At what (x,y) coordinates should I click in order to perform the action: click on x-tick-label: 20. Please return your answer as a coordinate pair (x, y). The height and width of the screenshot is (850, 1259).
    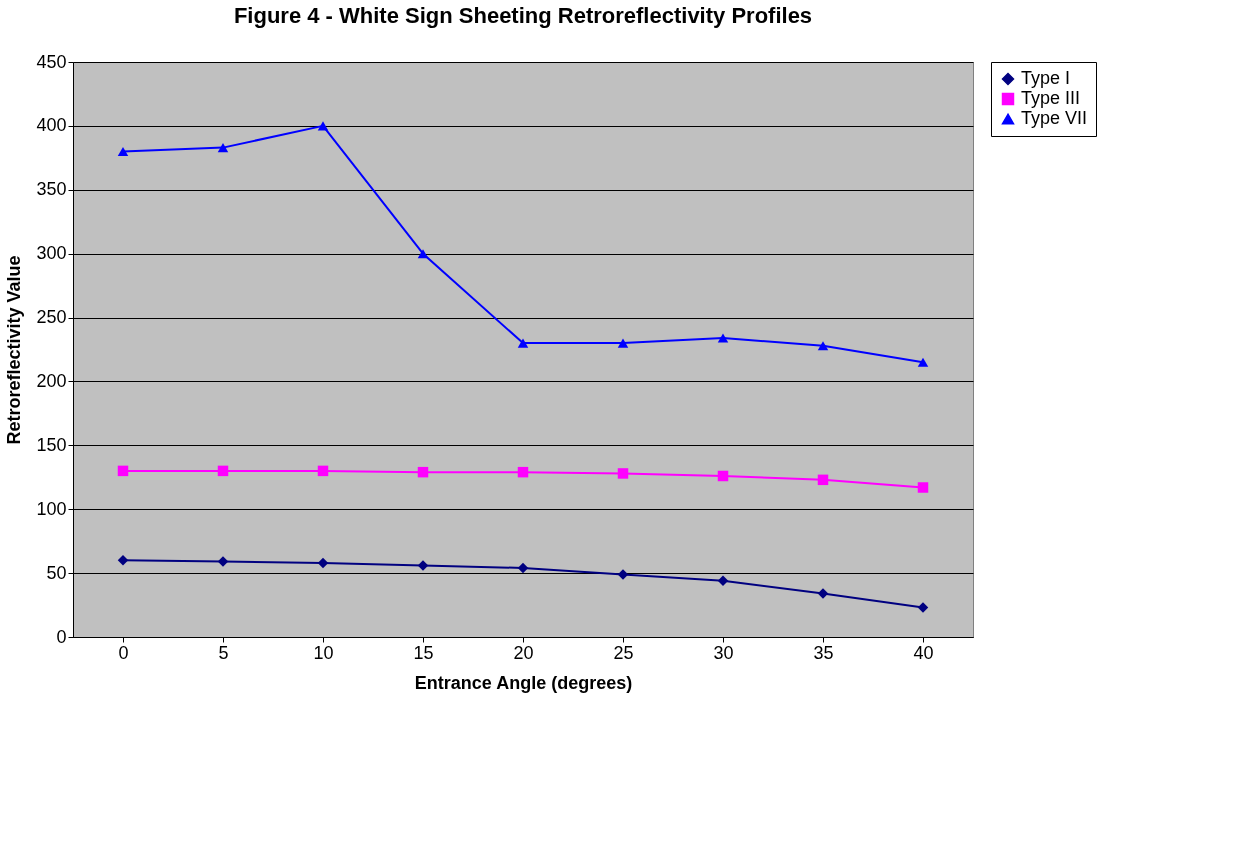
    Looking at the image, I should click on (523, 652).